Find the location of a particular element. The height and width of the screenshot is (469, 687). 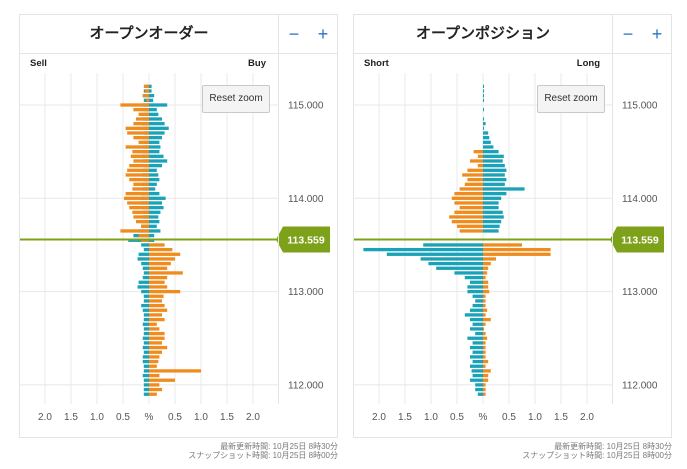

header-divider is located at coordinates (612, 34).